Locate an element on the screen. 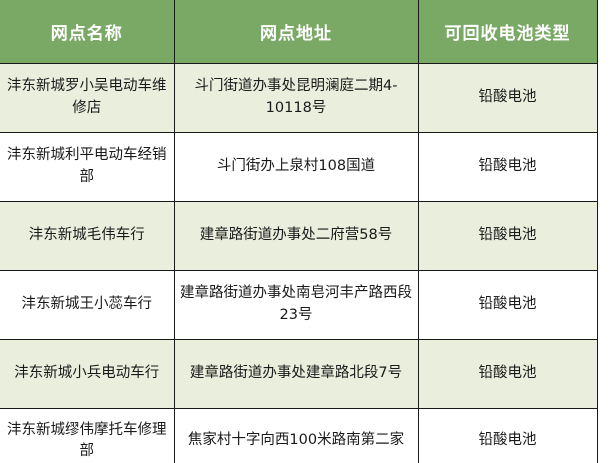 The image size is (610, 463). column-header-site-address: 网点地址 is located at coordinates (296, 32).